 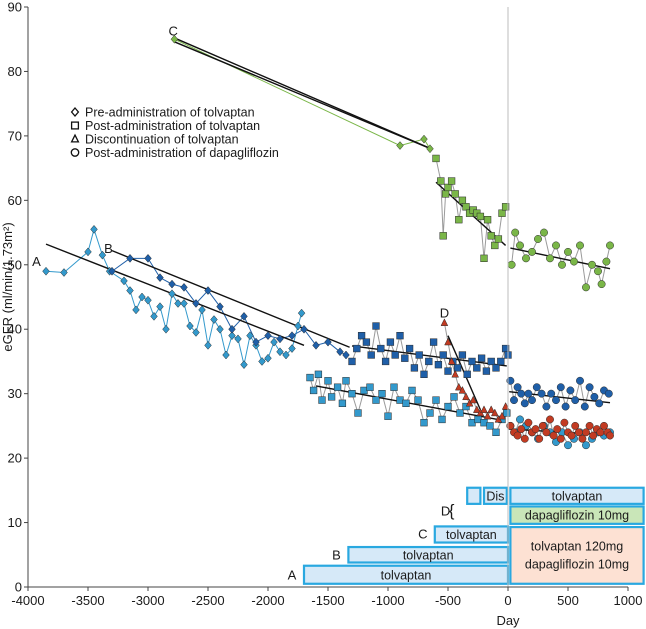 What do you see at coordinates (507, 600) in the screenshot?
I see `x-tick-label: 0` at bounding box center [507, 600].